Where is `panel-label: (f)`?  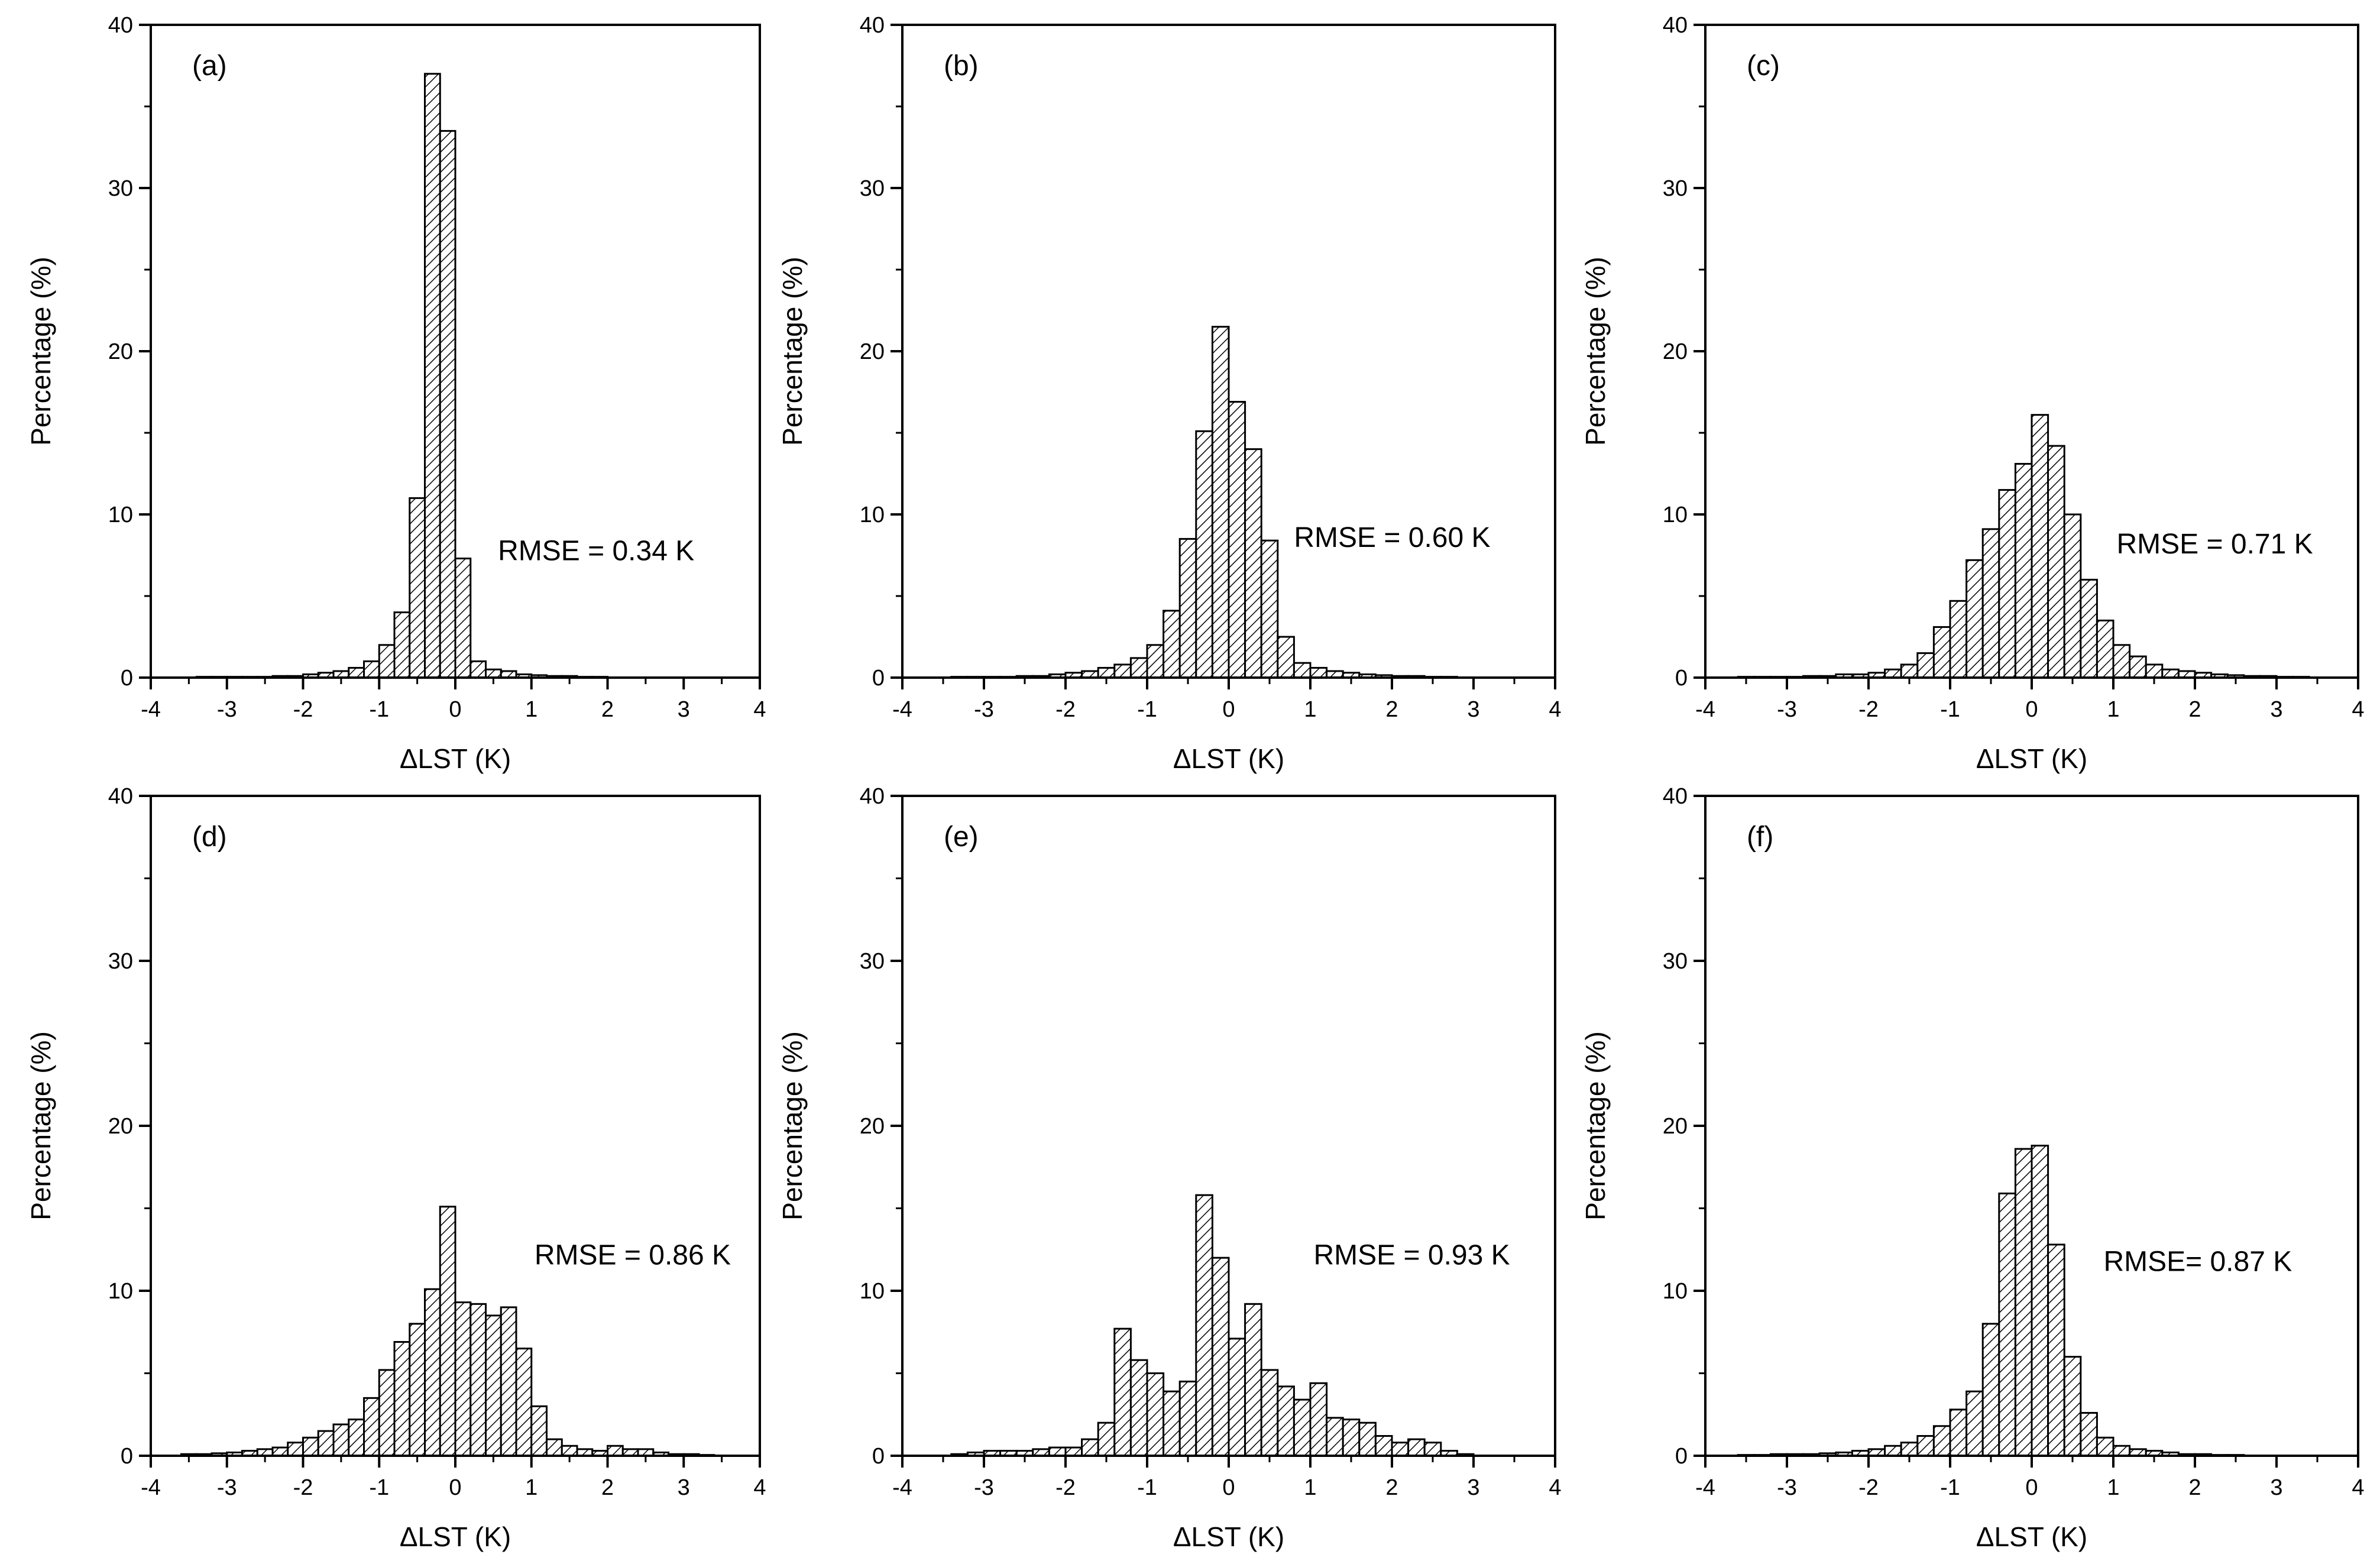
panel-label: (f) is located at coordinates (1760, 837).